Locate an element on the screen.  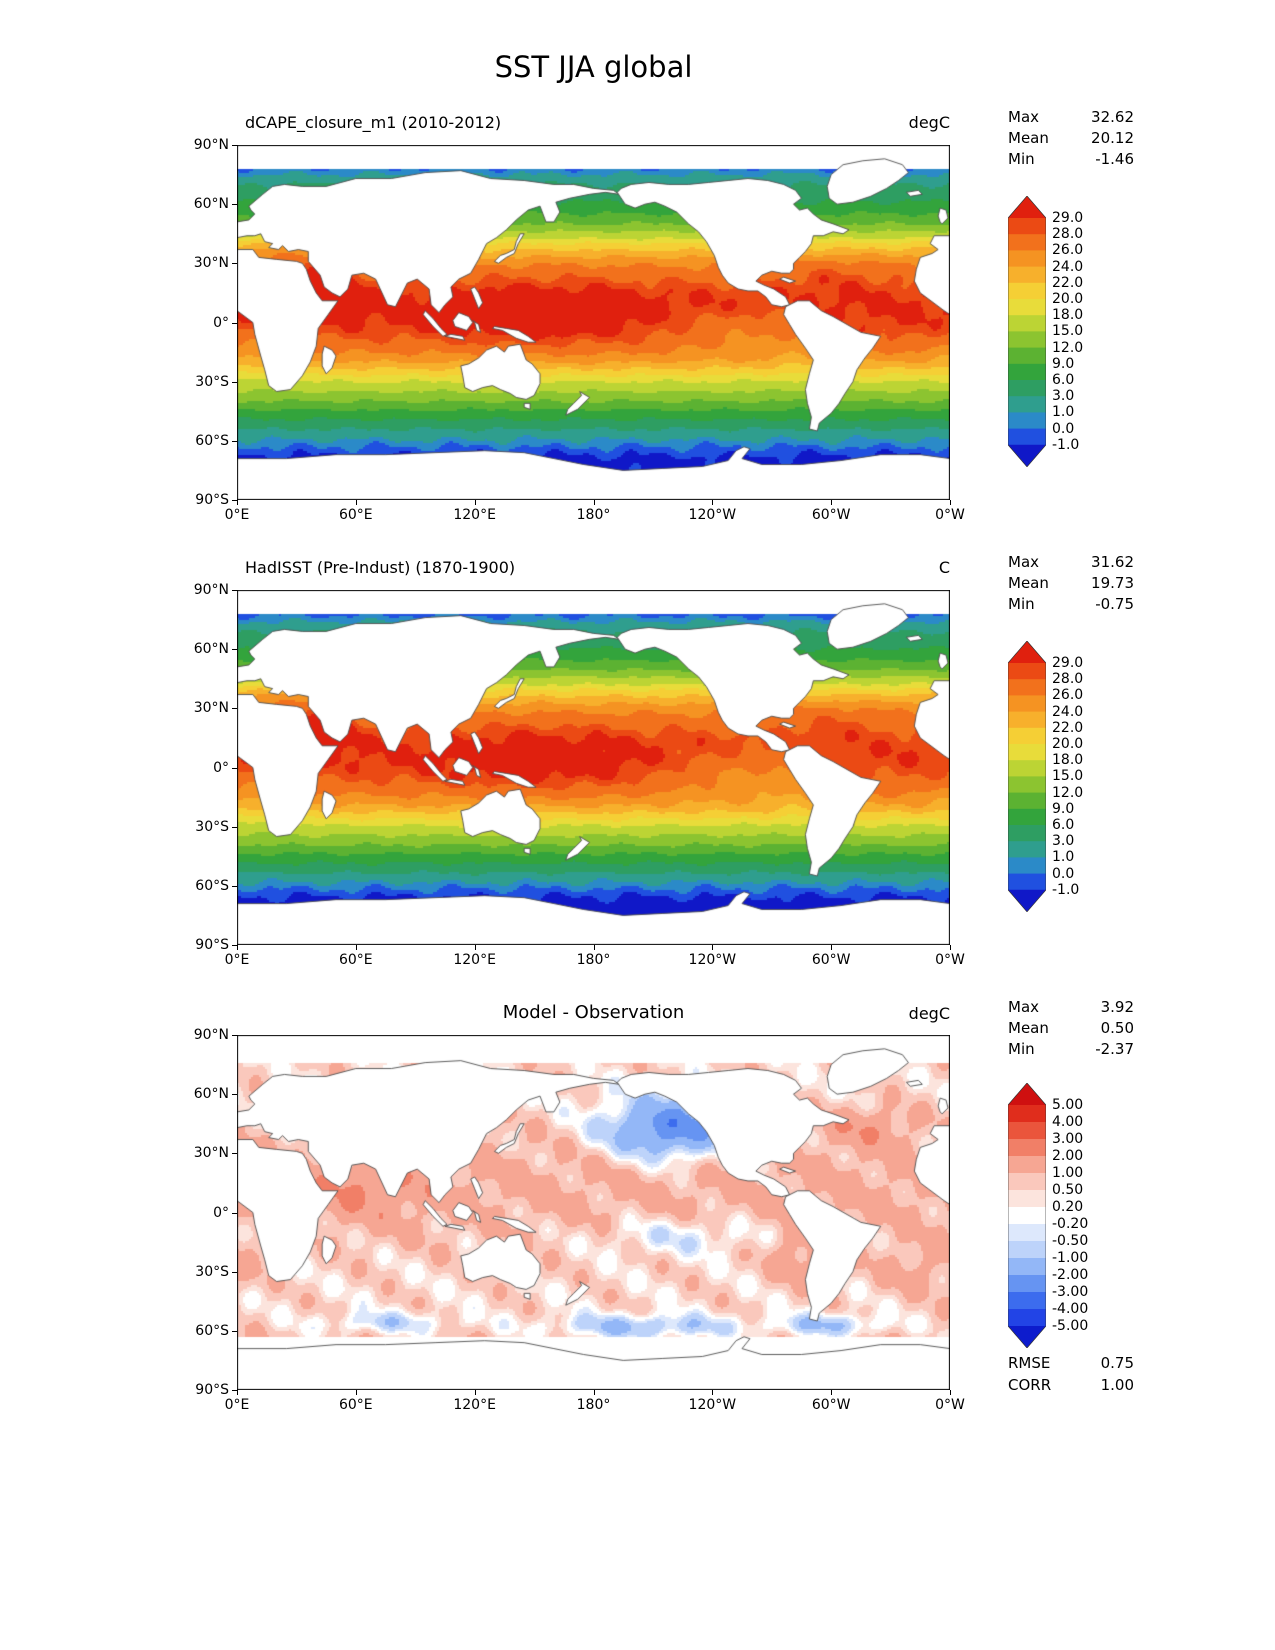
colorbar-model is located at coordinates (1027, 333).